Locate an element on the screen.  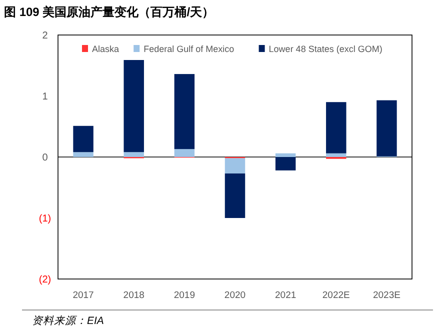
x-tick-label: 2023E is located at coordinates (386, 295).